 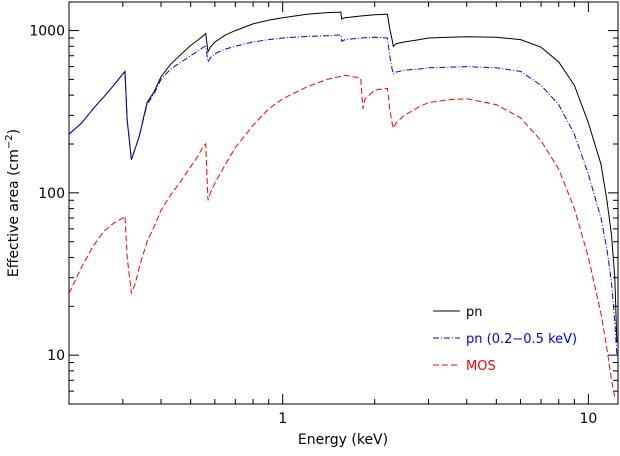 I want to click on x-tick-label: 10, so click(x=588, y=419).